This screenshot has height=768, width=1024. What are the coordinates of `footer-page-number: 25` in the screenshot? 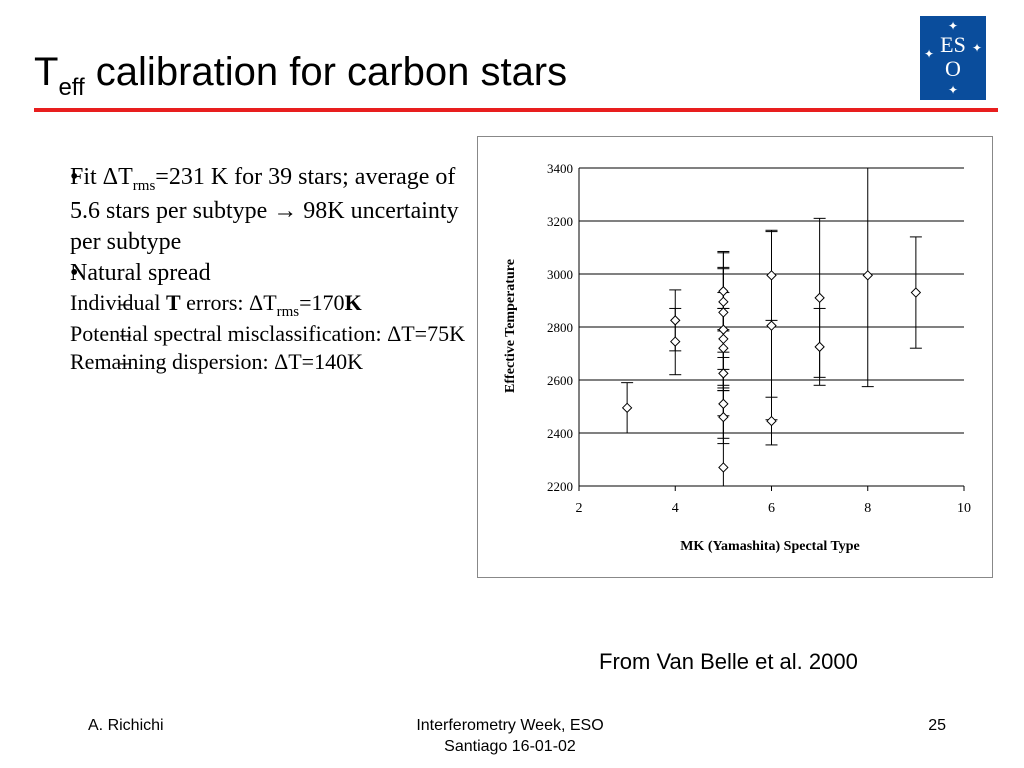 It's located at (937, 725).